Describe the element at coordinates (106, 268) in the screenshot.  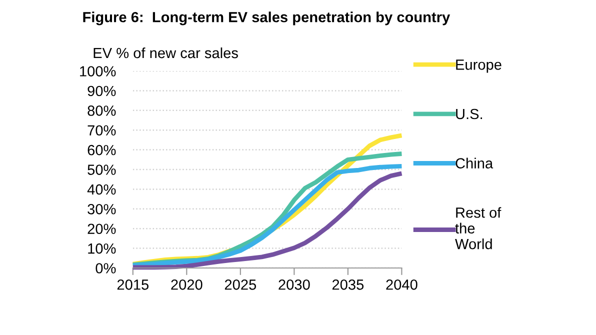
I see `y-tick-label: 0%` at that location.